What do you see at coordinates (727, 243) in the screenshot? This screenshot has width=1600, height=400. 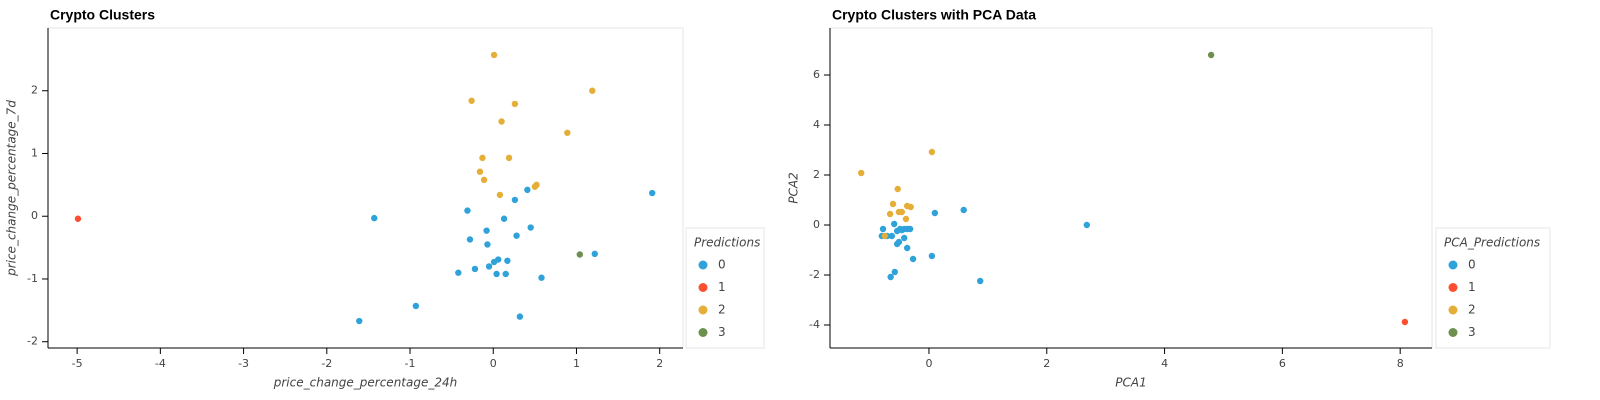 I see `legend-title: Predictions` at bounding box center [727, 243].